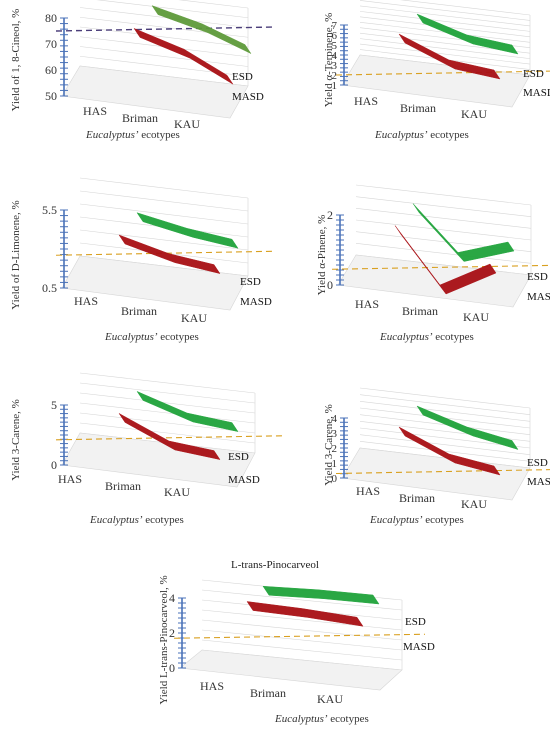 This screenshot has width=550, height=730. Describe the element at coordinates (335, 26) in the screenshot. I see `y-tick-label: 7` at that location.